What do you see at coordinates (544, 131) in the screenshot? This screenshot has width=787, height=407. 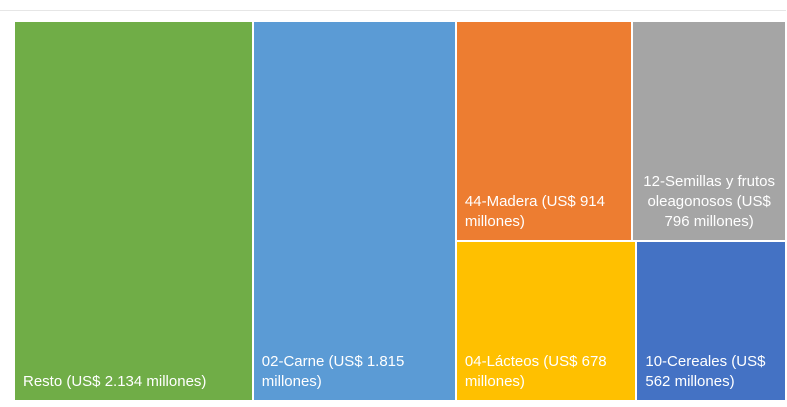 I see `tile: 44-Madera (US$ 914 millones)` at bounding box center [544, 131].